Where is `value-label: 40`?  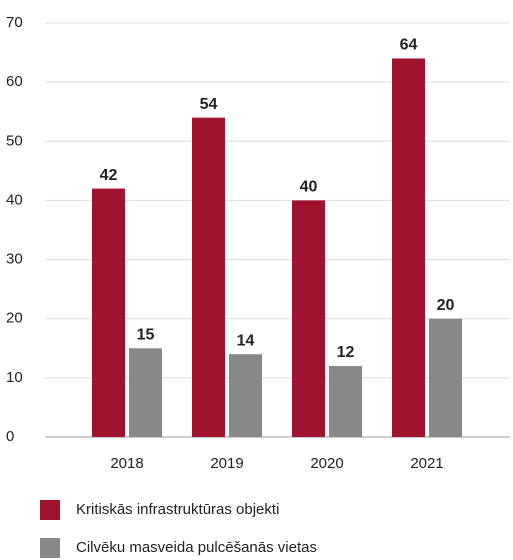
value-label: 40 is located at coordinates (309, 187).